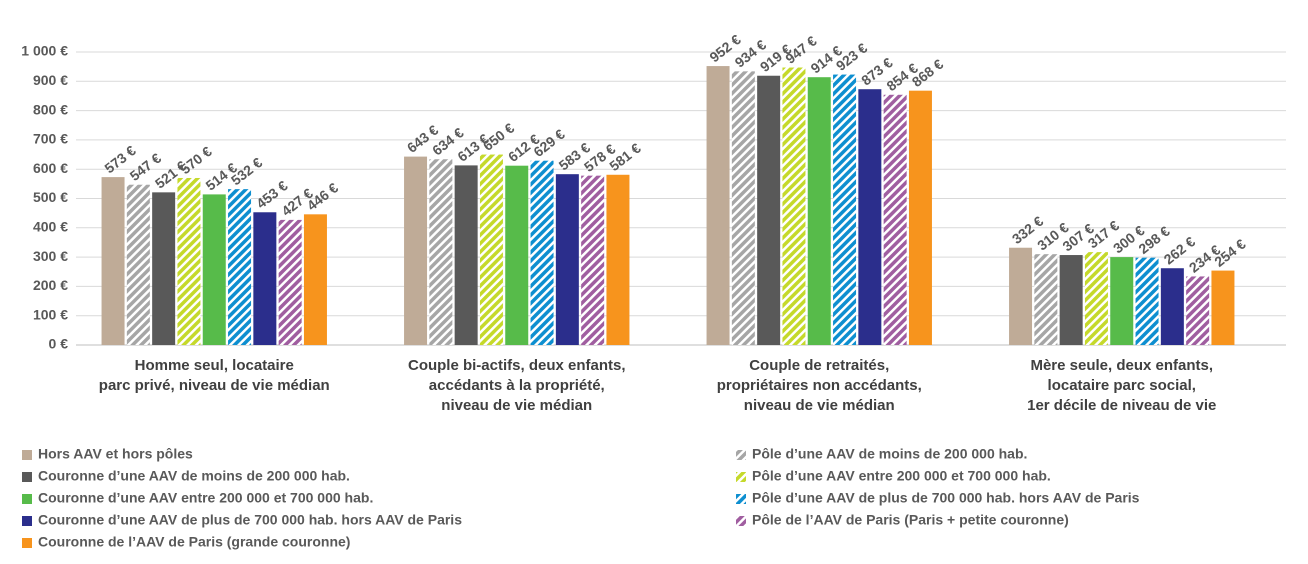 This screenshot has width=1308, height=564. What do you see at coordinates (50, 109) in the screenshot?
I see `y-tick-label: 800 €` at bounding box center [50, 109].